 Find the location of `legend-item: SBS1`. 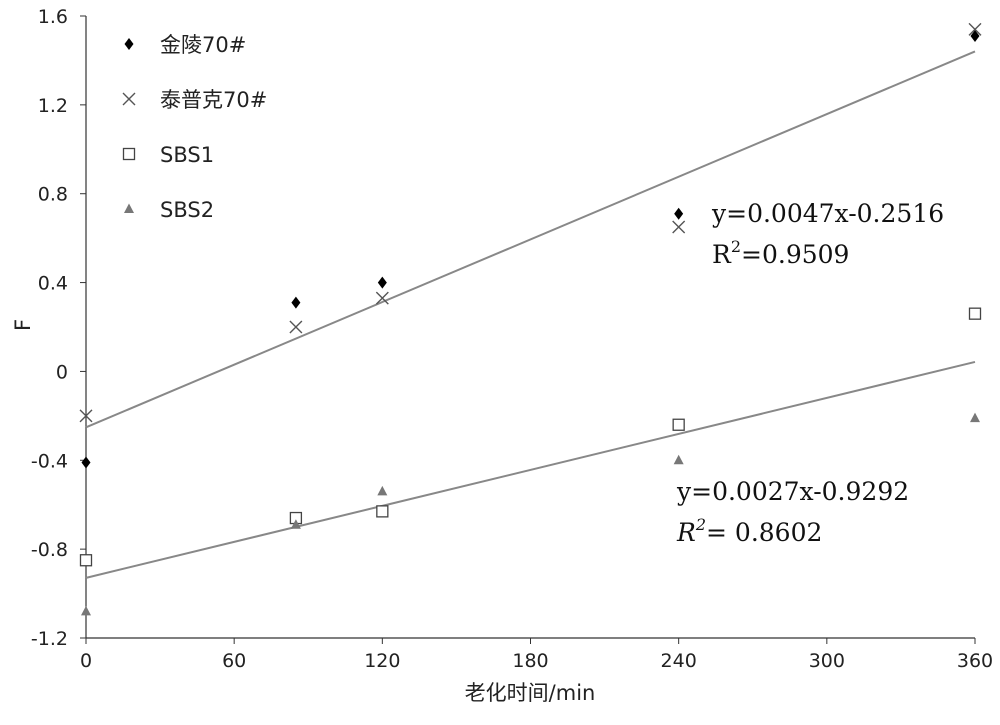

legend-item: SBS1 is located at coordinates (168, 155).